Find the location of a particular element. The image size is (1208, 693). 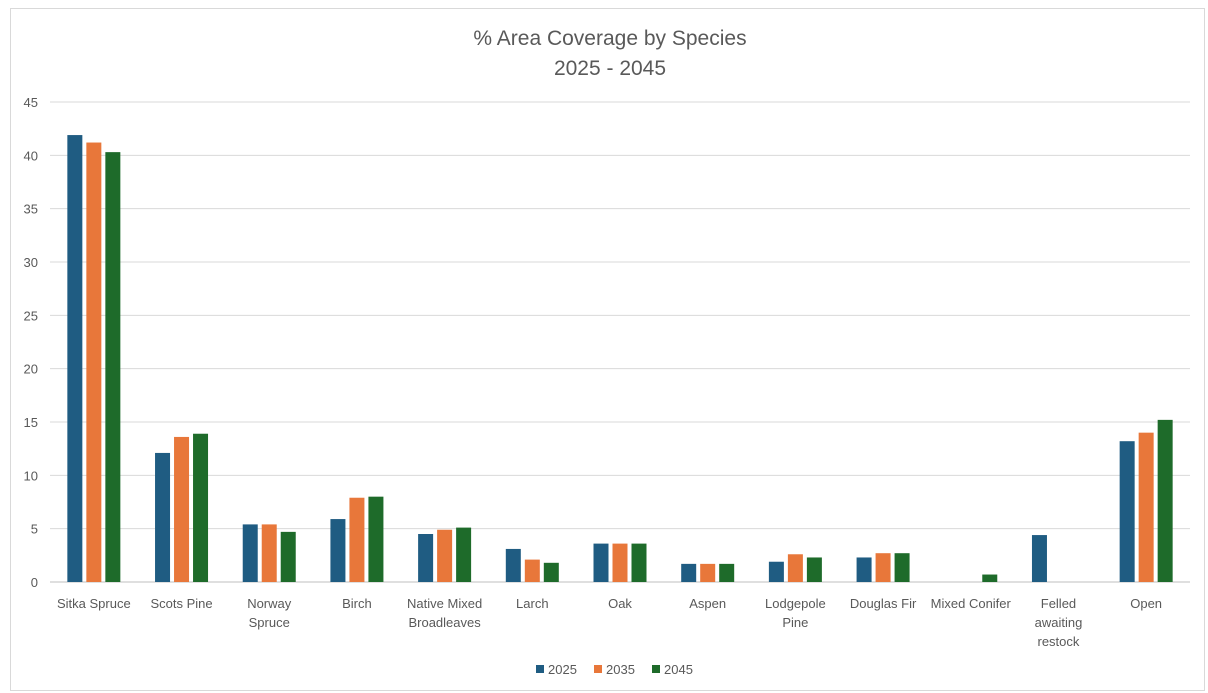

x-tick-label: Birch is located at coordinates (357, 603).